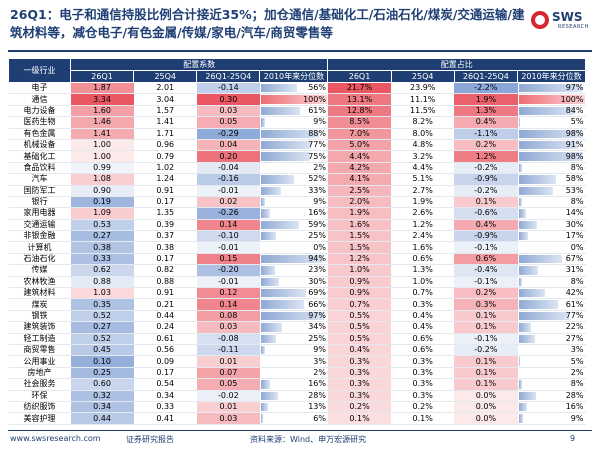 The image size is (600, 450). I want to click on table-row: 有色金属 1.41 1.71 -0.29 88% 7.0% 8.0% -1.1% 98%, so click(297, 134).